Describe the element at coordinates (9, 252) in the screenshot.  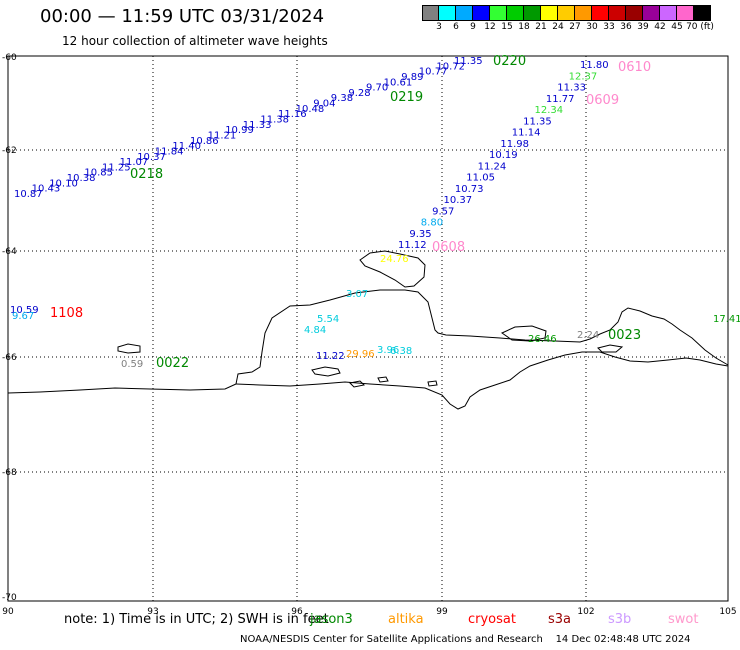
I see `y-tick-label: -64` at that location.